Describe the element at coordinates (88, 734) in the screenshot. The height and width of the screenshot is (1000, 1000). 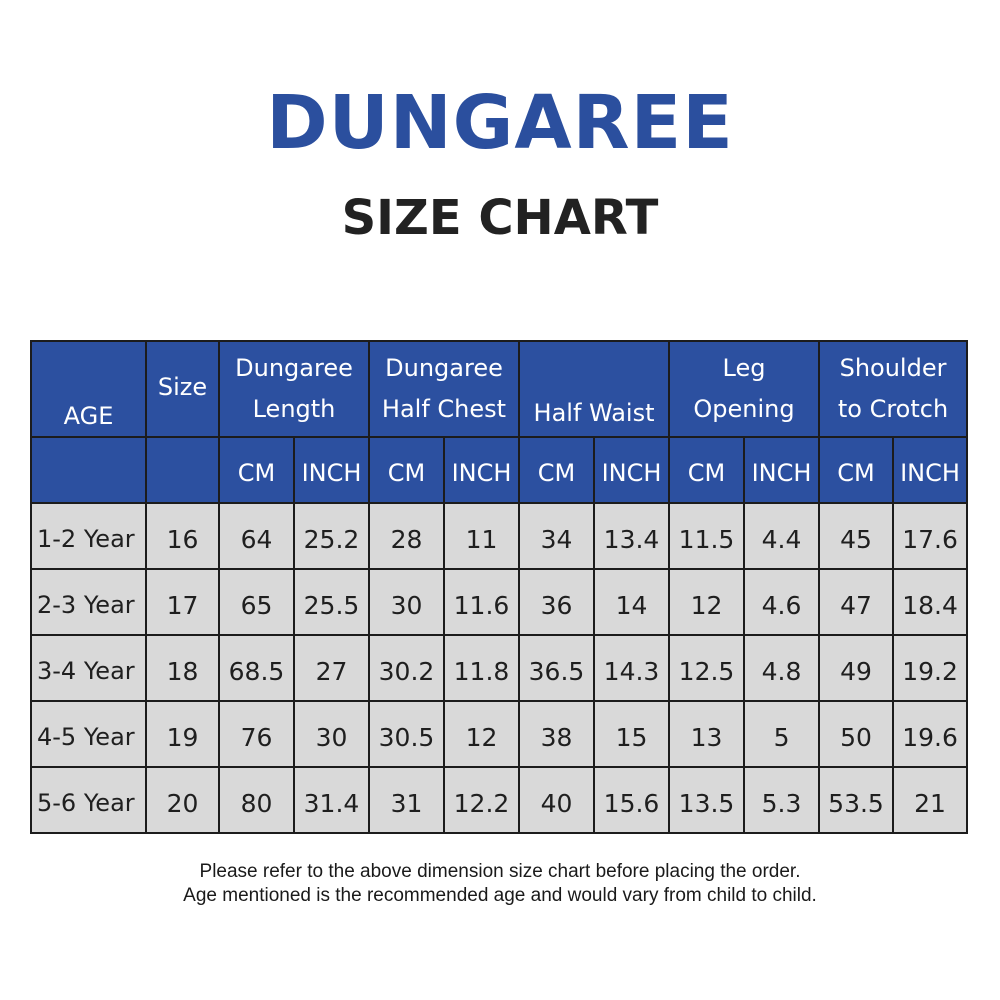
I see `age-cell: 4-5 Year` at that location.